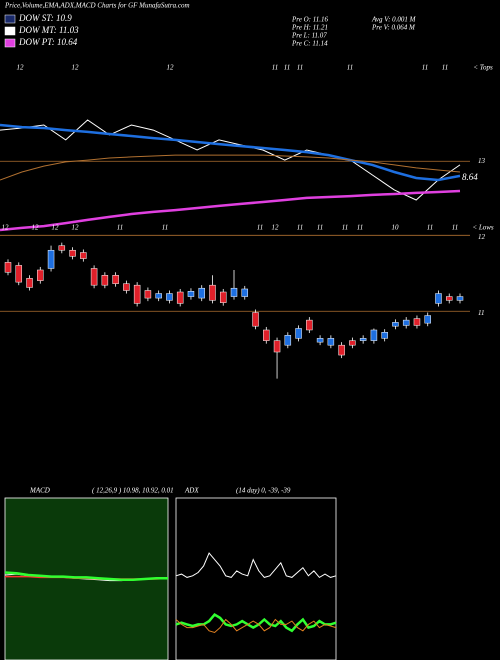  What do you see at coordinates (483, 68) in the screenshot?
I see `date-label: < Tops` at bounding box center [483, 68].